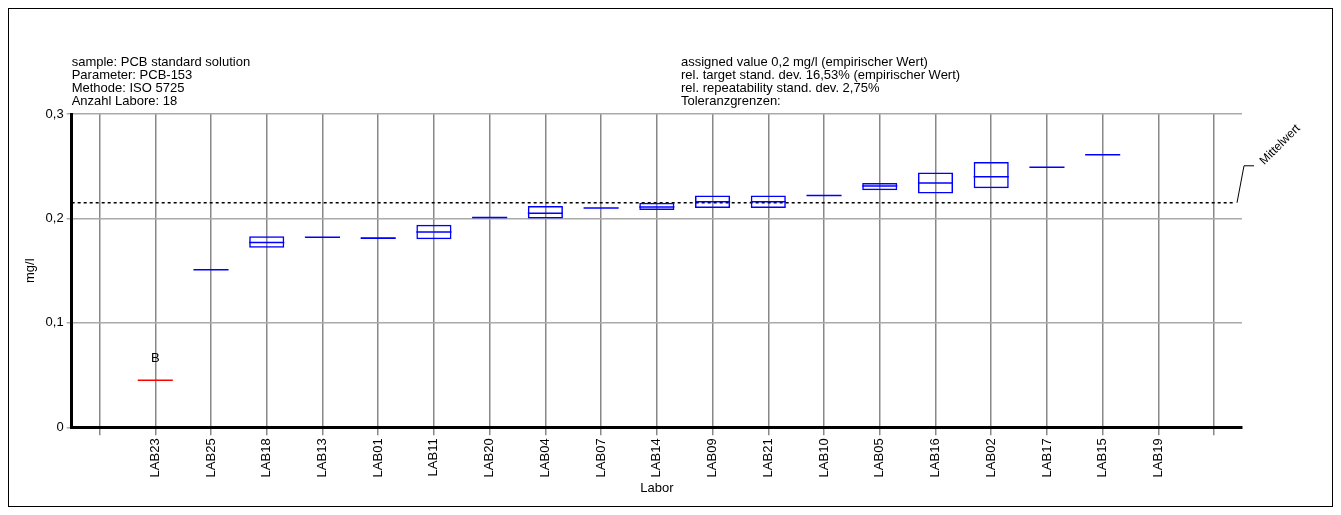 The image size is (1341, 515). What do you see at coordinates (210, 458) in the screenshot?
I see `x-tick-label: LAB25` at bounding box center [210, 458].